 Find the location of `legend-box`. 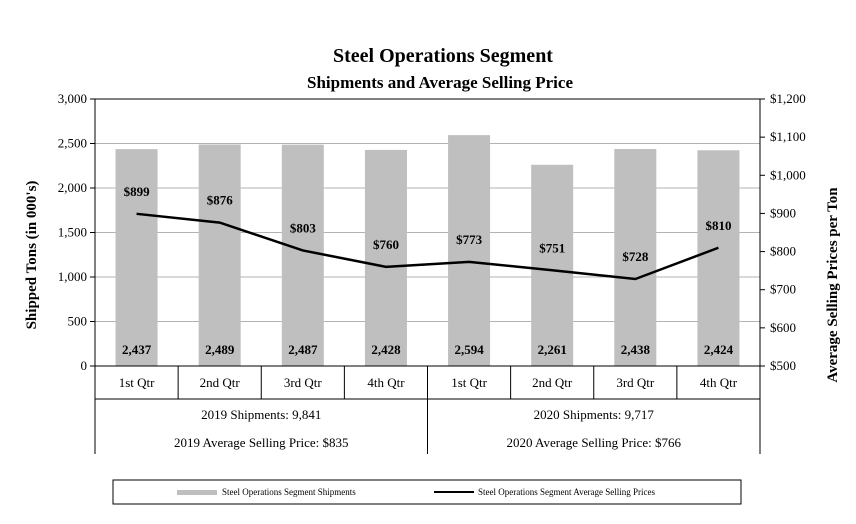

legend-box is located at coordinates (427, 492).